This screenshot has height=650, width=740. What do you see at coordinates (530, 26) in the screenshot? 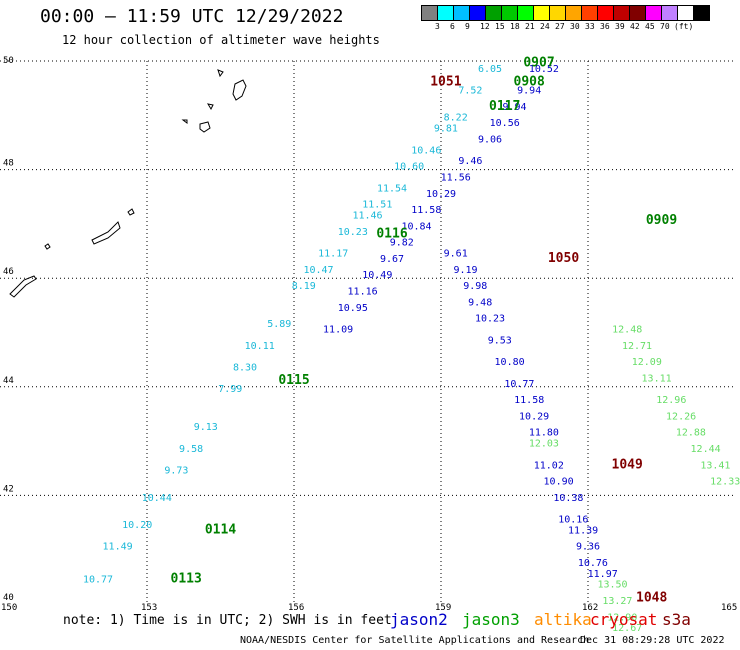
I see `legend-bin-label: 21` at bounding box center [530, 26].